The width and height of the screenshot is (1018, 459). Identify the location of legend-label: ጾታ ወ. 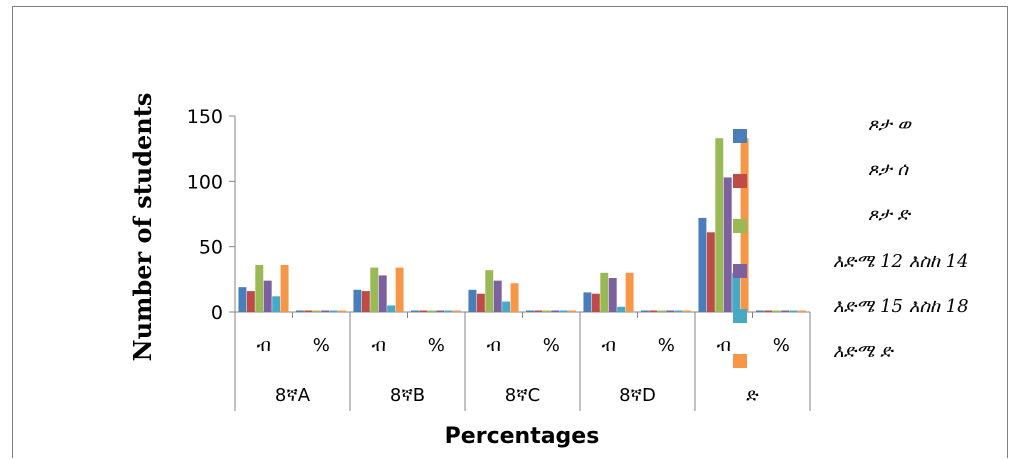
(890, 124).